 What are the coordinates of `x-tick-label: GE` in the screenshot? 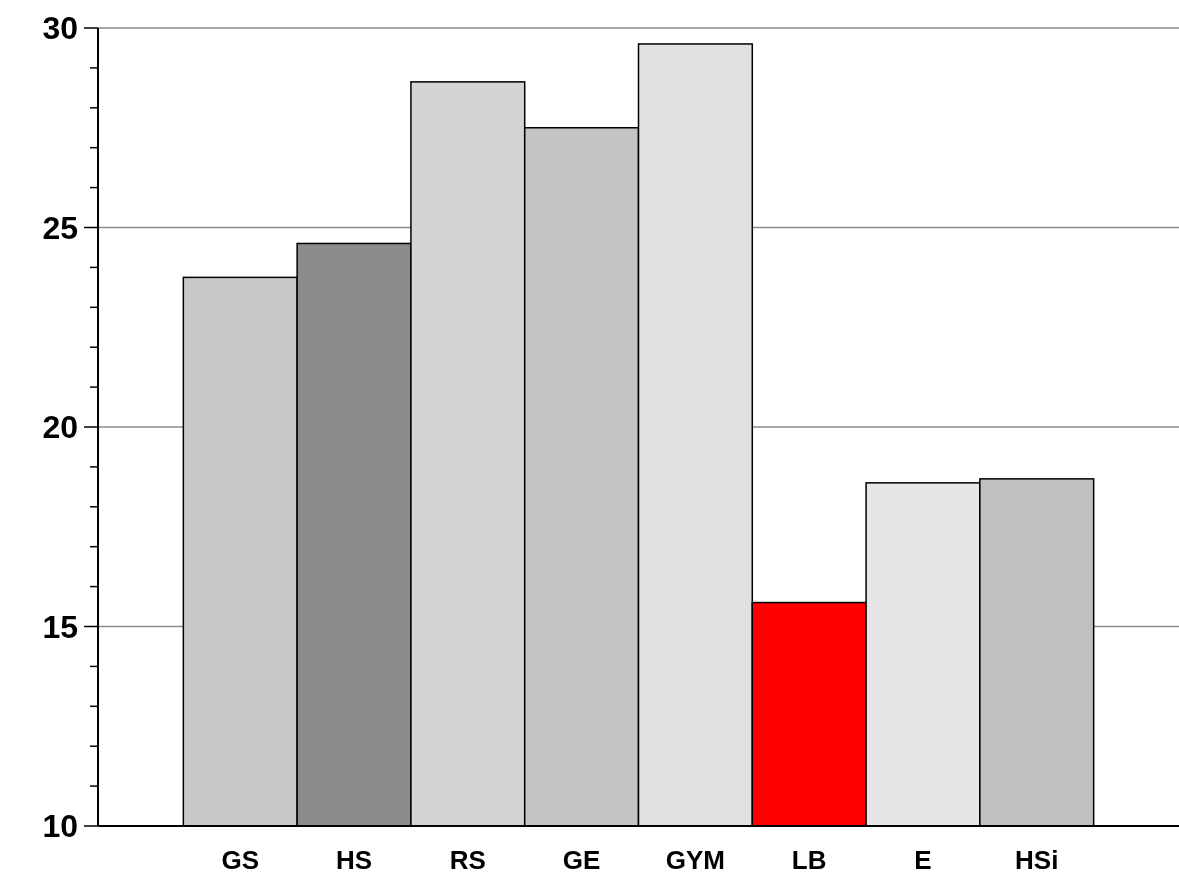 It's located at (581, 860).